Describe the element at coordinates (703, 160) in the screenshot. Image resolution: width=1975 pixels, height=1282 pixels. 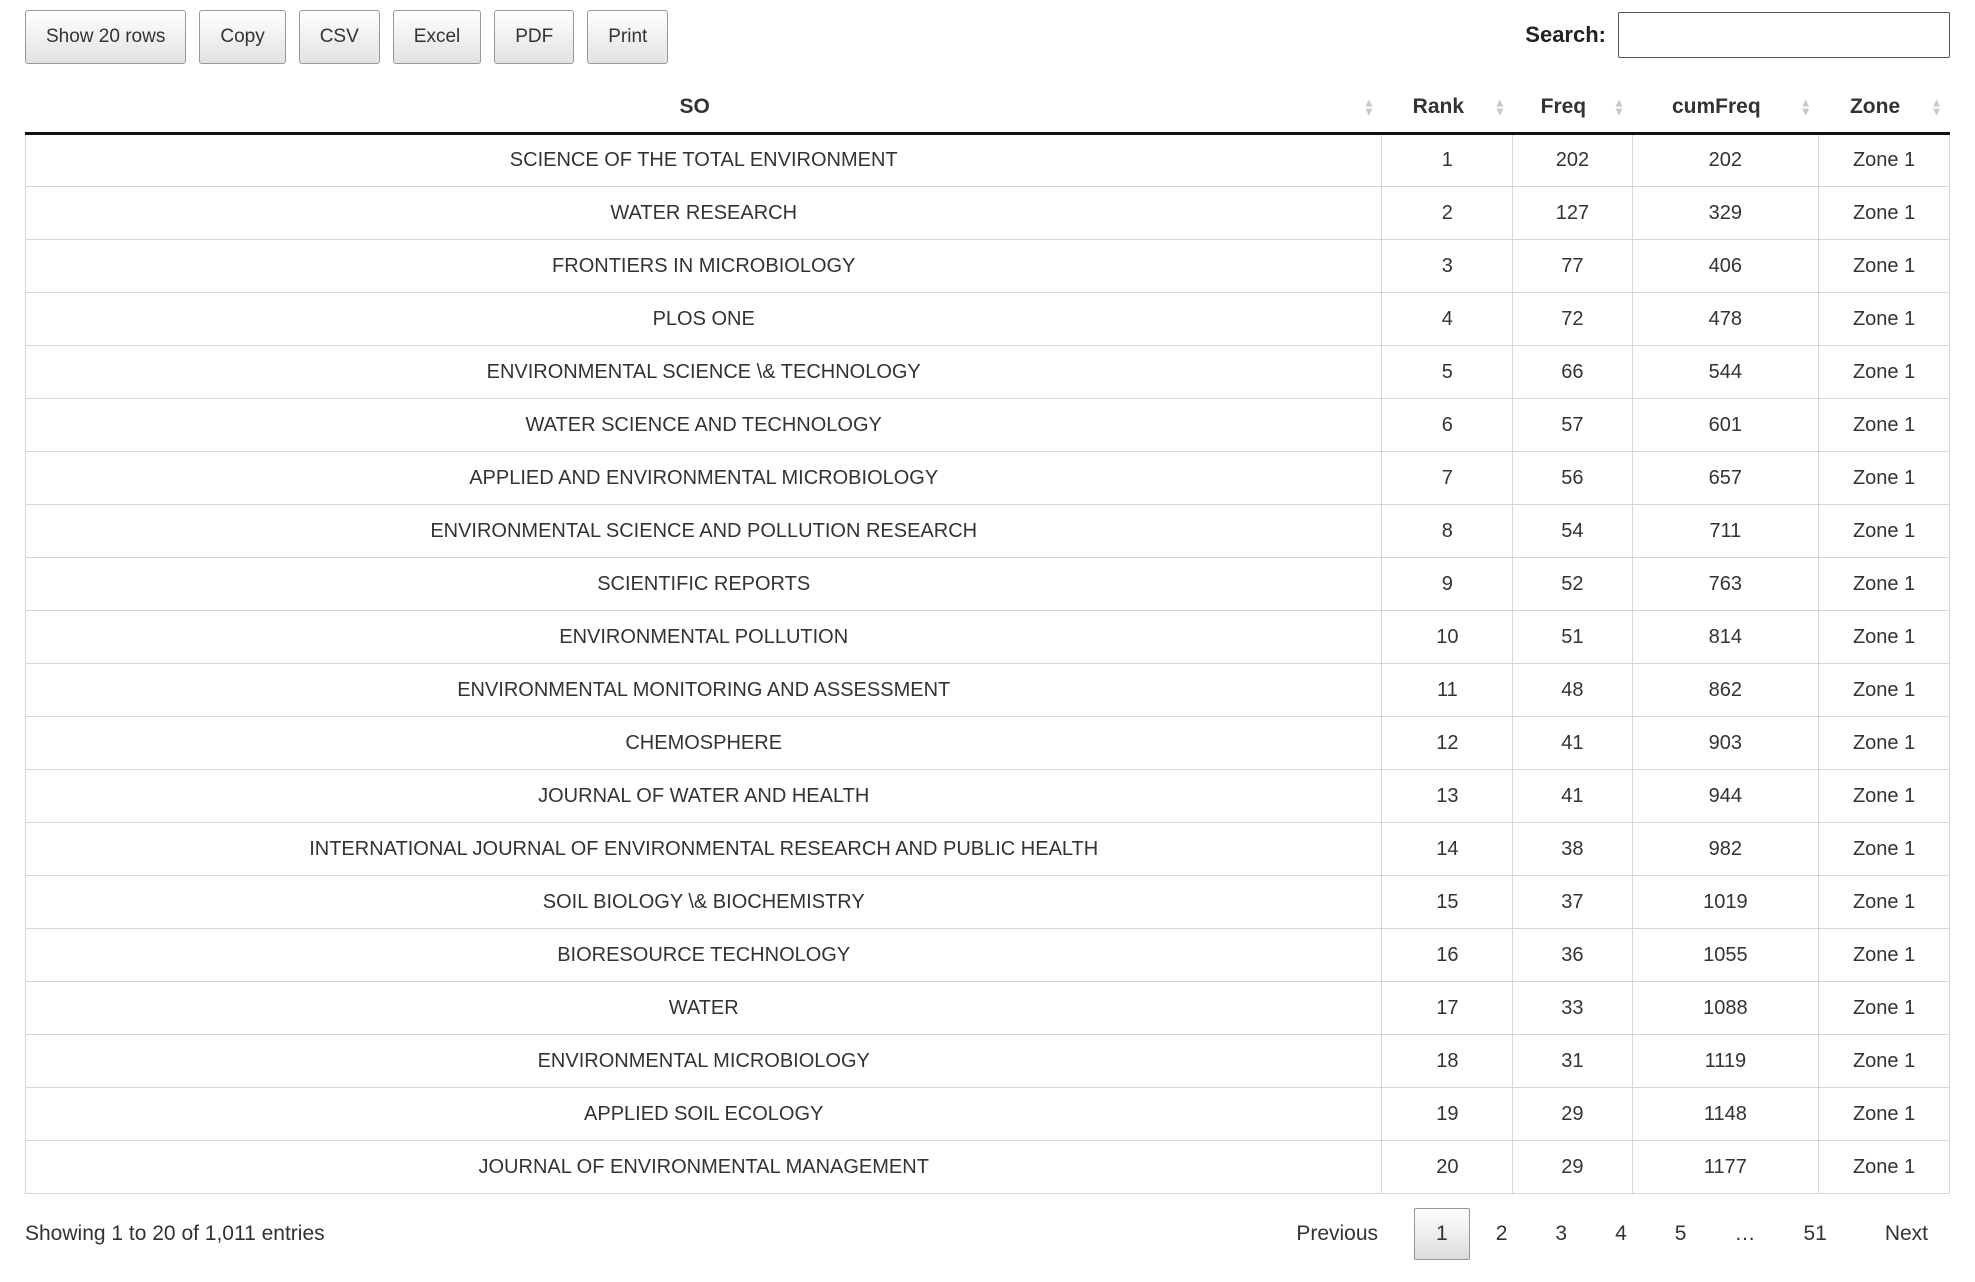
I see `cell-so: SCIENCE OF THE TOTAL ENVIRONMENT` at that location.